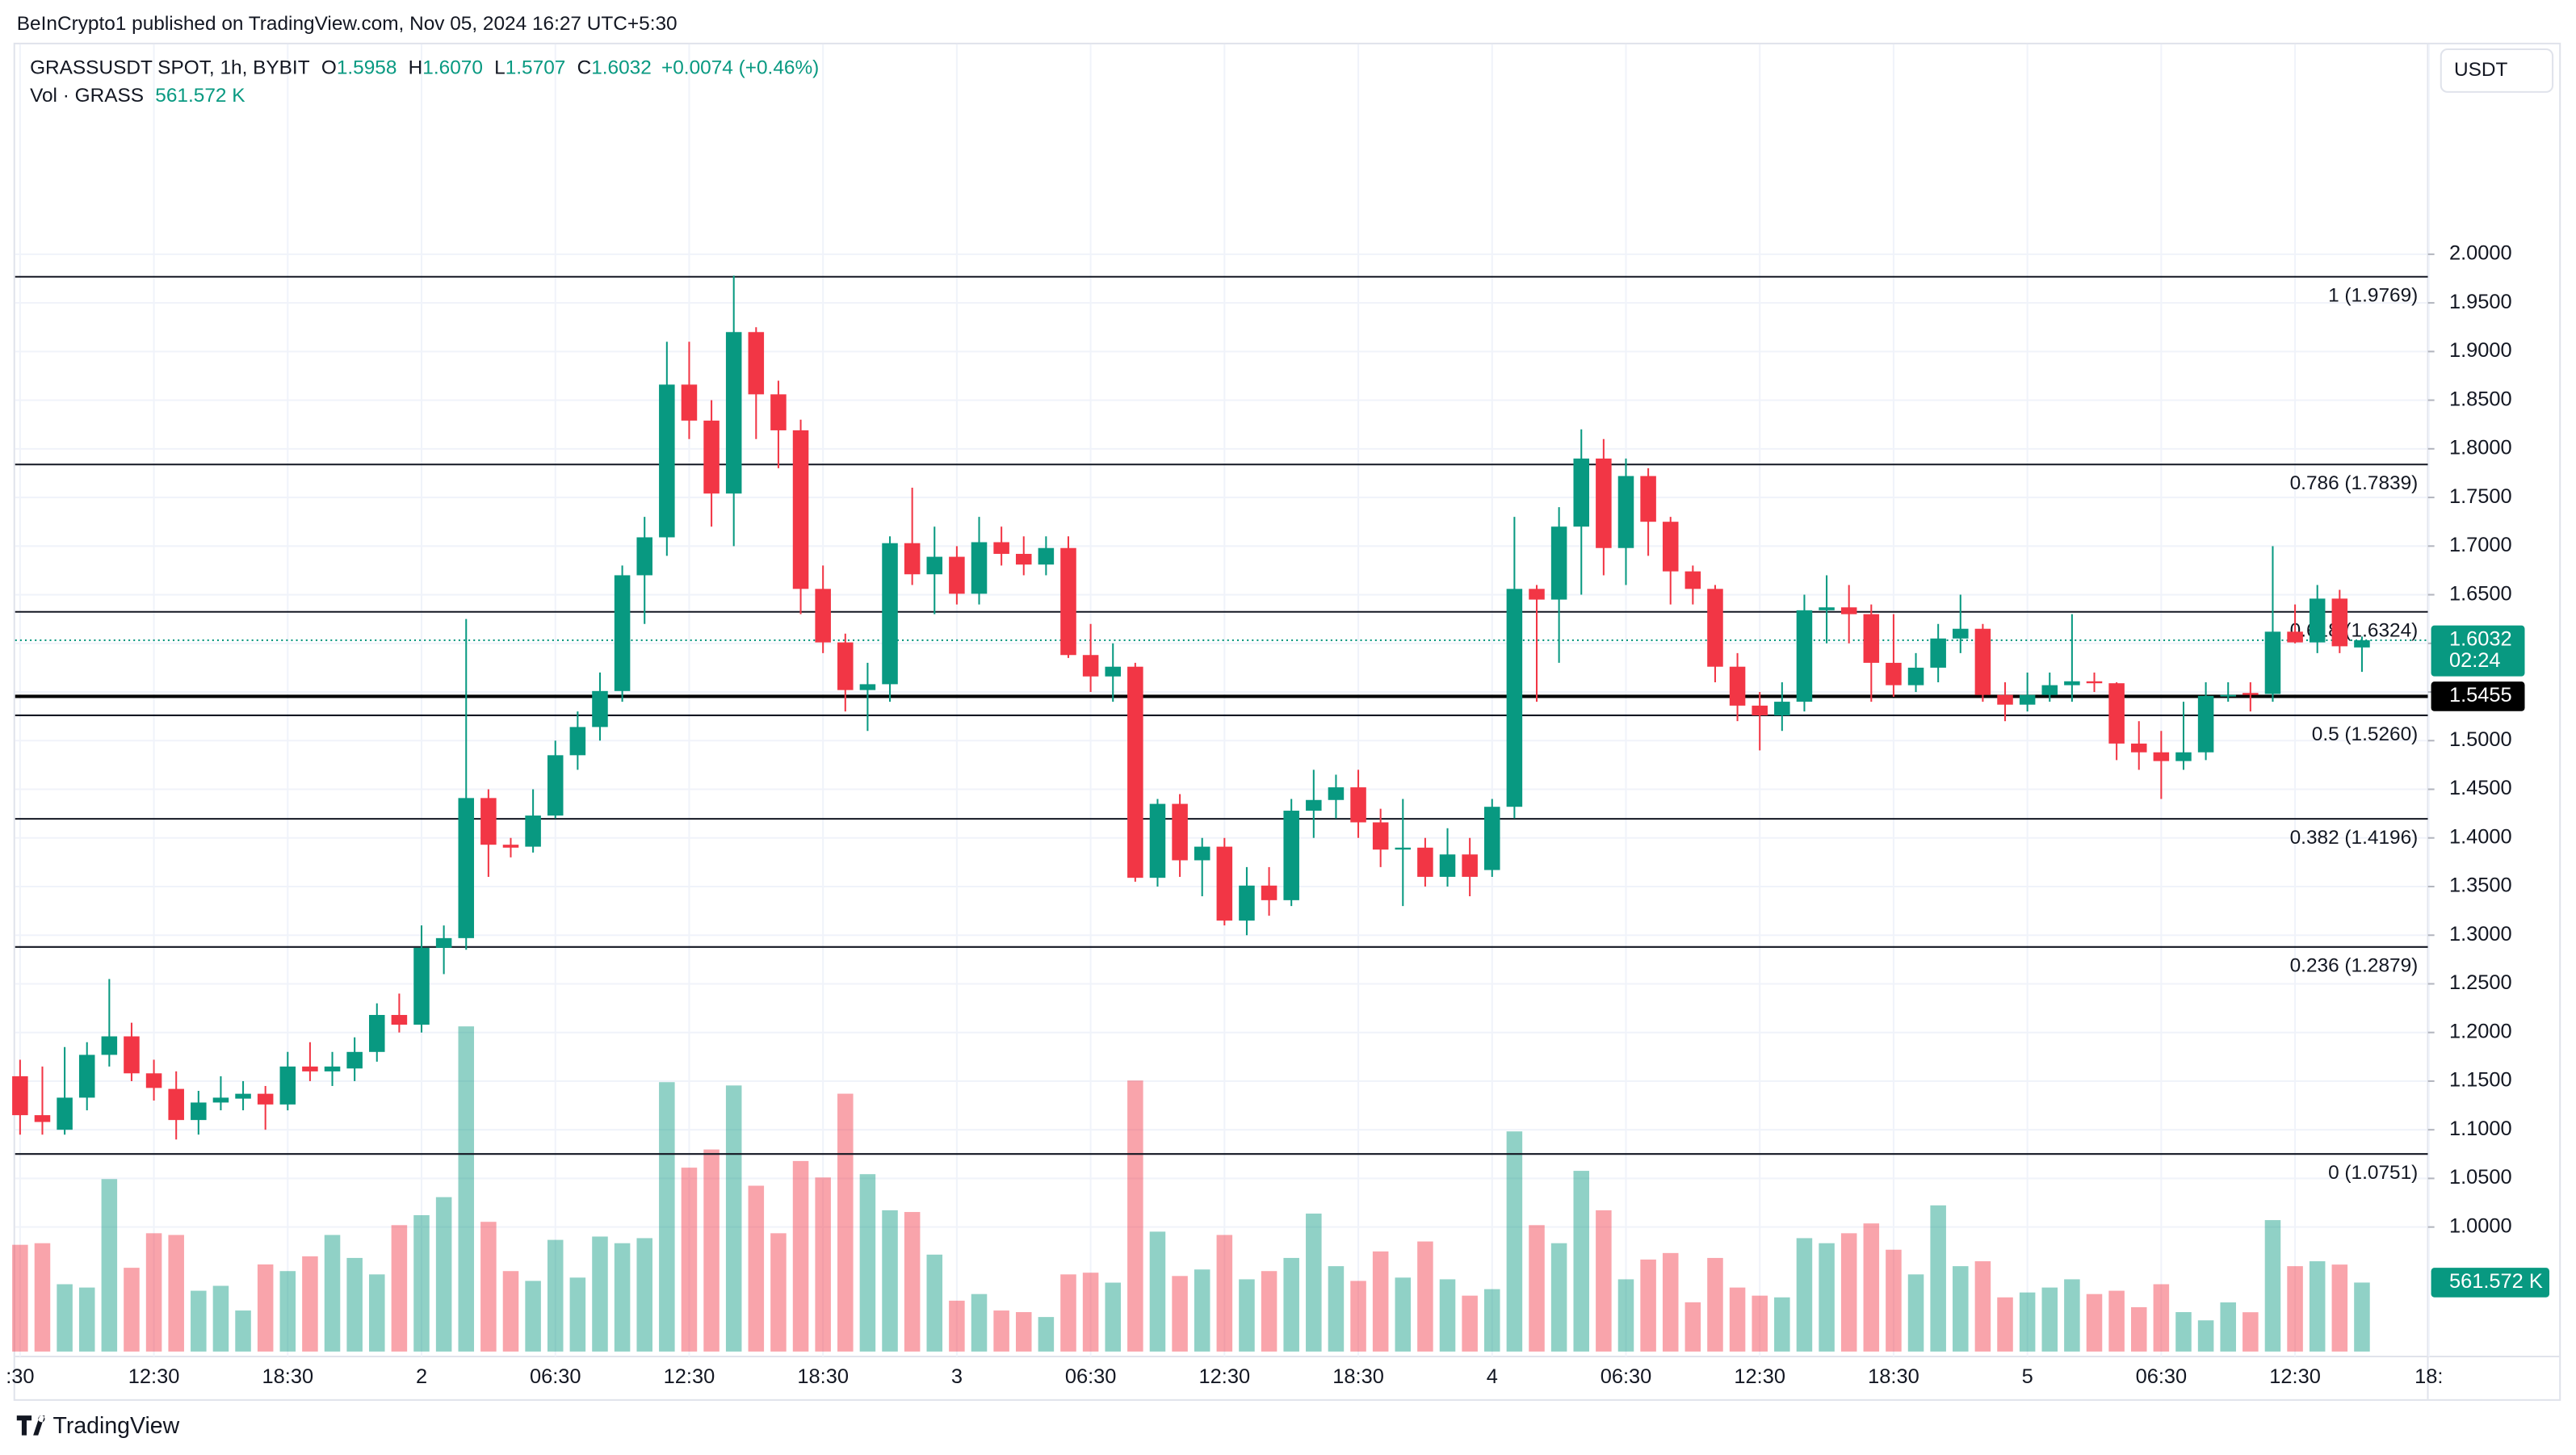  Describe the element at coordinates (2480, 934) in the screenshot. I see `y-tick-label: 1.3000` at that location.